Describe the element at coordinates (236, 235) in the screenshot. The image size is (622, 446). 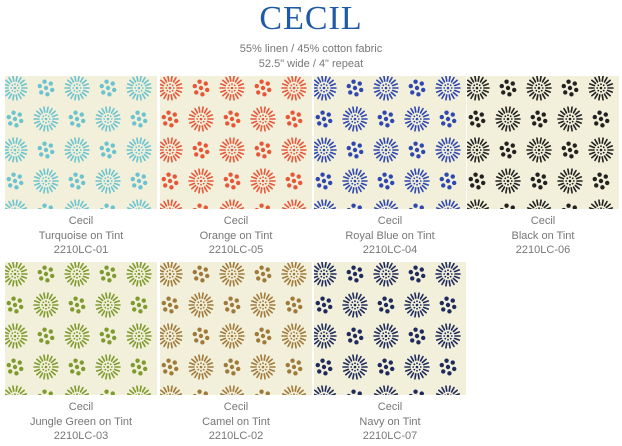
I see `swatch-colorway: Orange on Tint` at that location.